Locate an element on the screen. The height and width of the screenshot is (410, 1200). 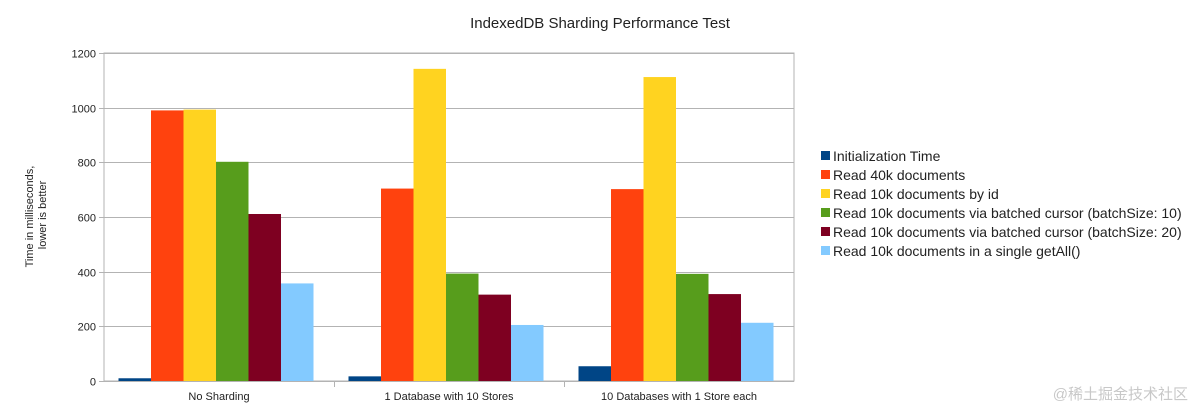
watermark: @稀土掘金技术社区 is located at coordinates (1120, 394).